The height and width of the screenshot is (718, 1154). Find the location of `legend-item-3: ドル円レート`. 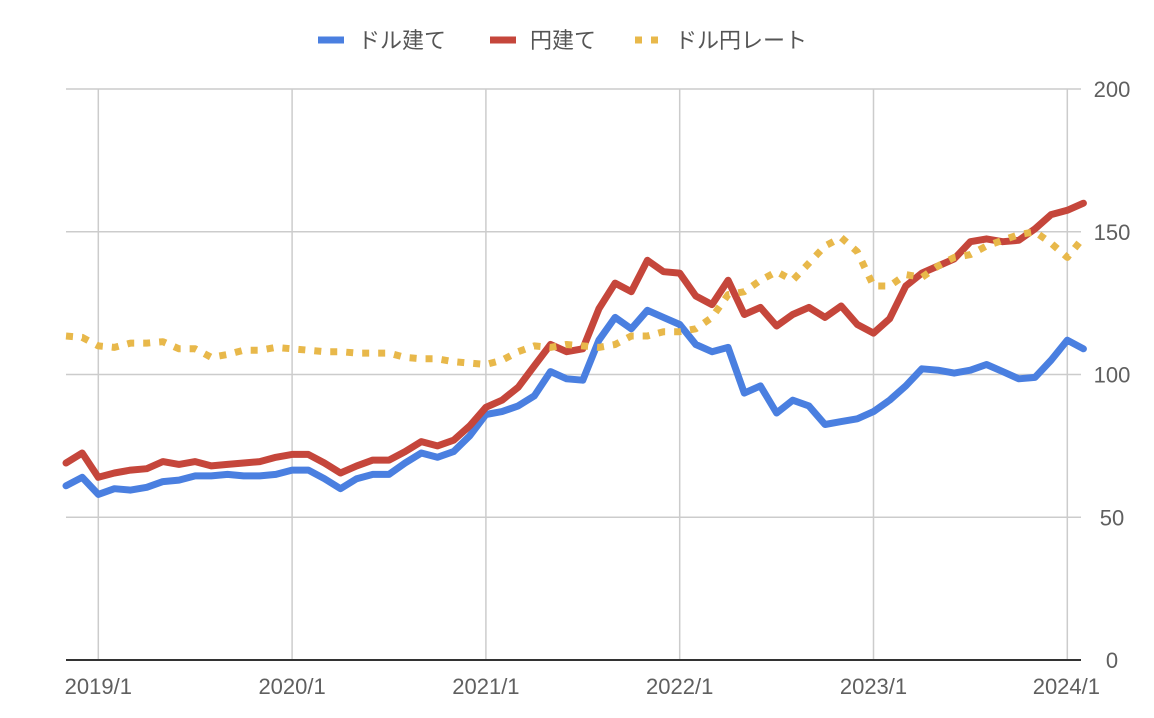

legend-item-3: ドル円レート is located at coordinates (721, 41).